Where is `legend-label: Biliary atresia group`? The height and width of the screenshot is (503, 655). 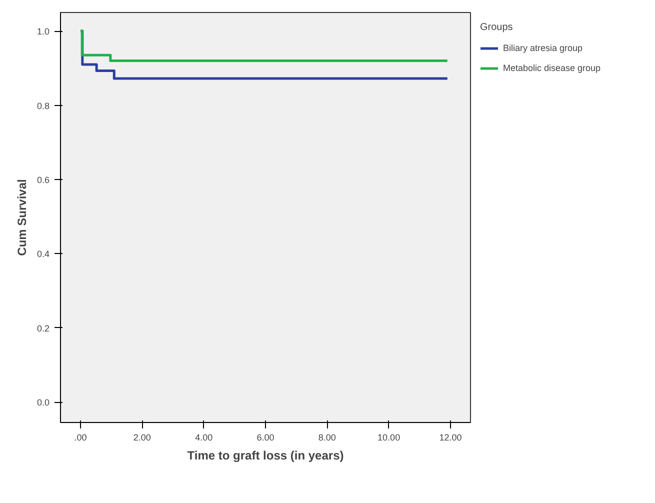
legend-label: Biliary atresia group is located at coordinates (543, 48).